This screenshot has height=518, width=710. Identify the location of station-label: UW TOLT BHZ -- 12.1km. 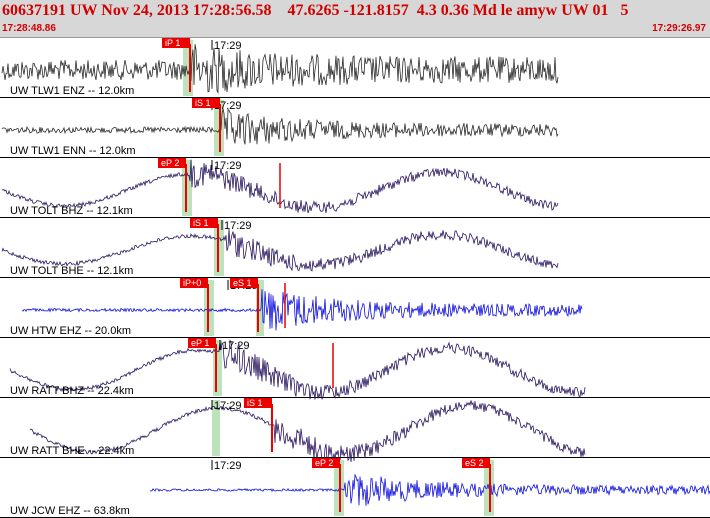
(71, 211).